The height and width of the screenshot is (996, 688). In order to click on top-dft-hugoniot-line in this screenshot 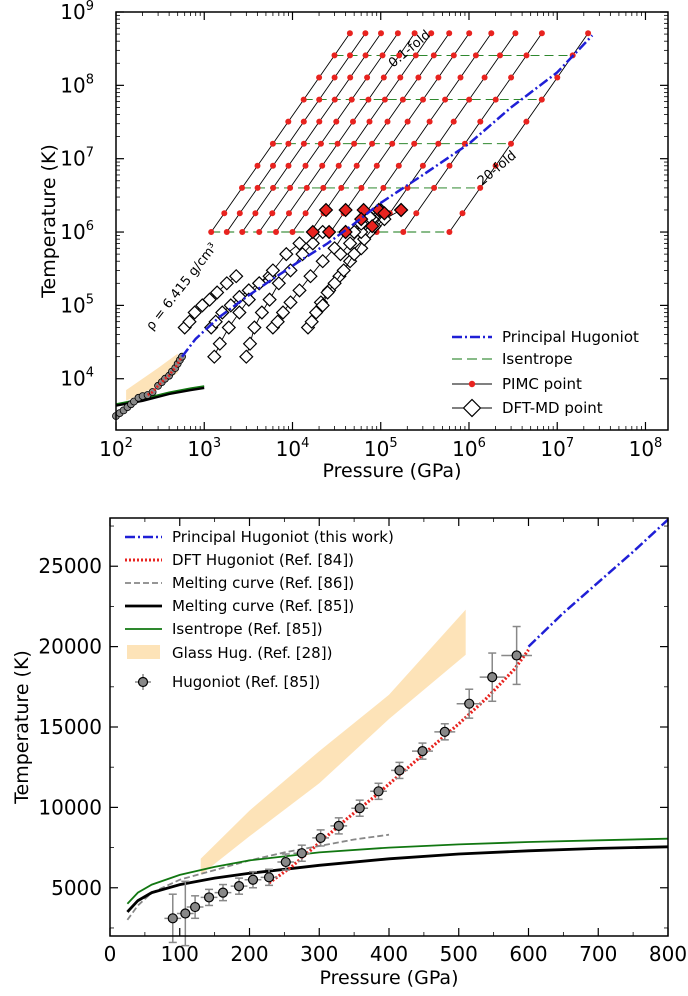, I will do `click(165, 376)`.